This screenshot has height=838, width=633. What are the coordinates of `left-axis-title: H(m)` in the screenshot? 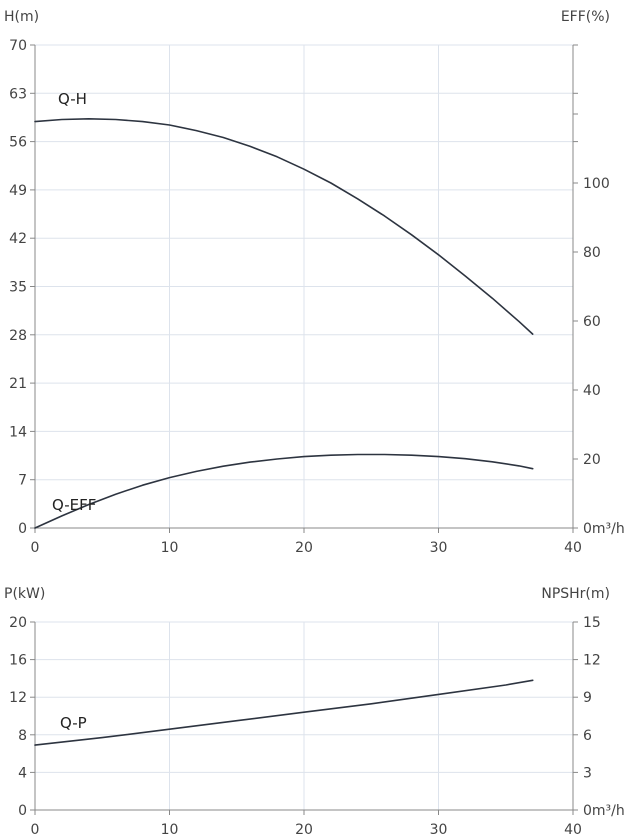 It's located at (21, 17).